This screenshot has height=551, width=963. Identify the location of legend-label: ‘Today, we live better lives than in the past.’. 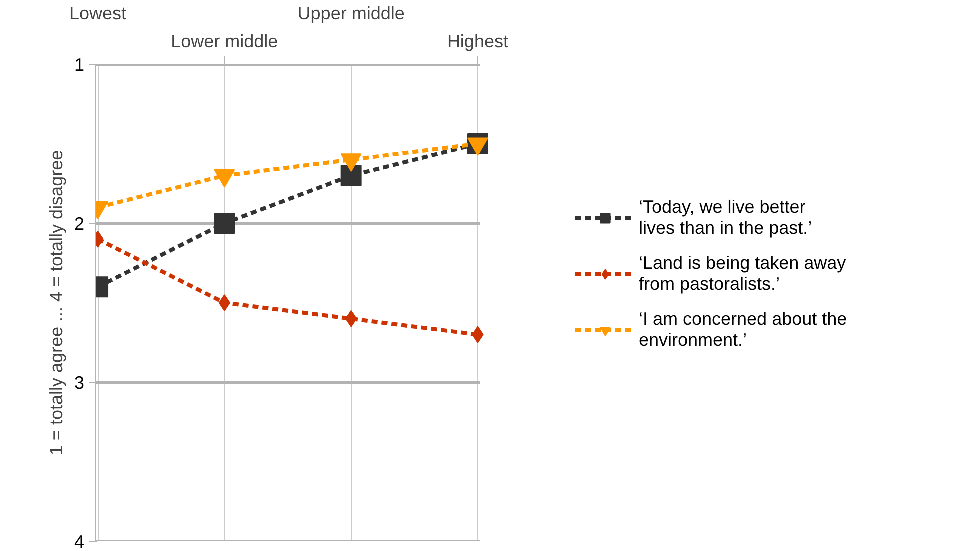
(725, 218).